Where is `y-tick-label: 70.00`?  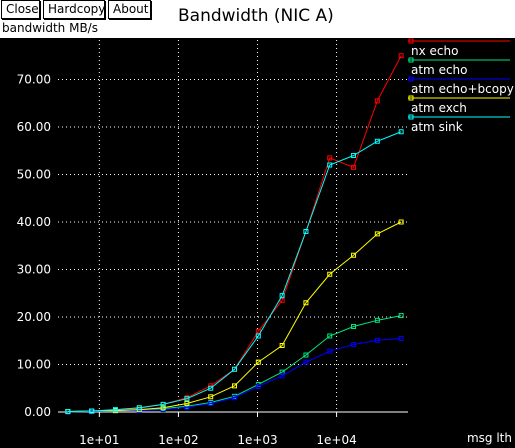 y-tick-label: 70.00 is located at coordinates (34, 80).